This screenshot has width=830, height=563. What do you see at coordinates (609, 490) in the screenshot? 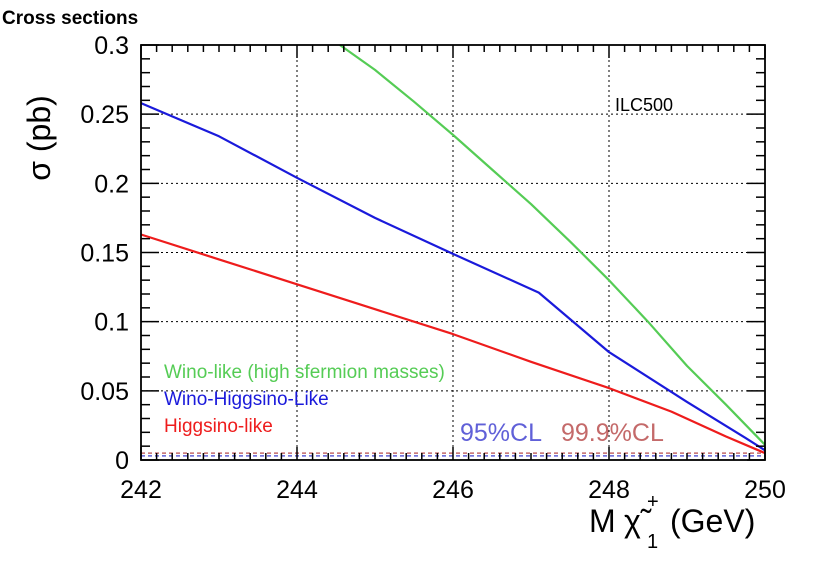
I see `x-tick-label: 248` at bounding box center [609, 490].